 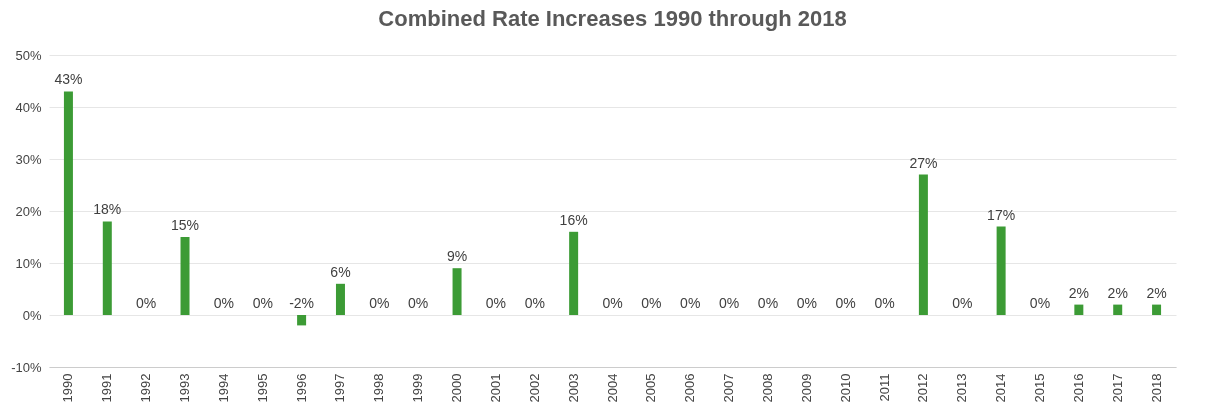 I want to click on y-tick-label: 30%, so click(x=28, y=159).